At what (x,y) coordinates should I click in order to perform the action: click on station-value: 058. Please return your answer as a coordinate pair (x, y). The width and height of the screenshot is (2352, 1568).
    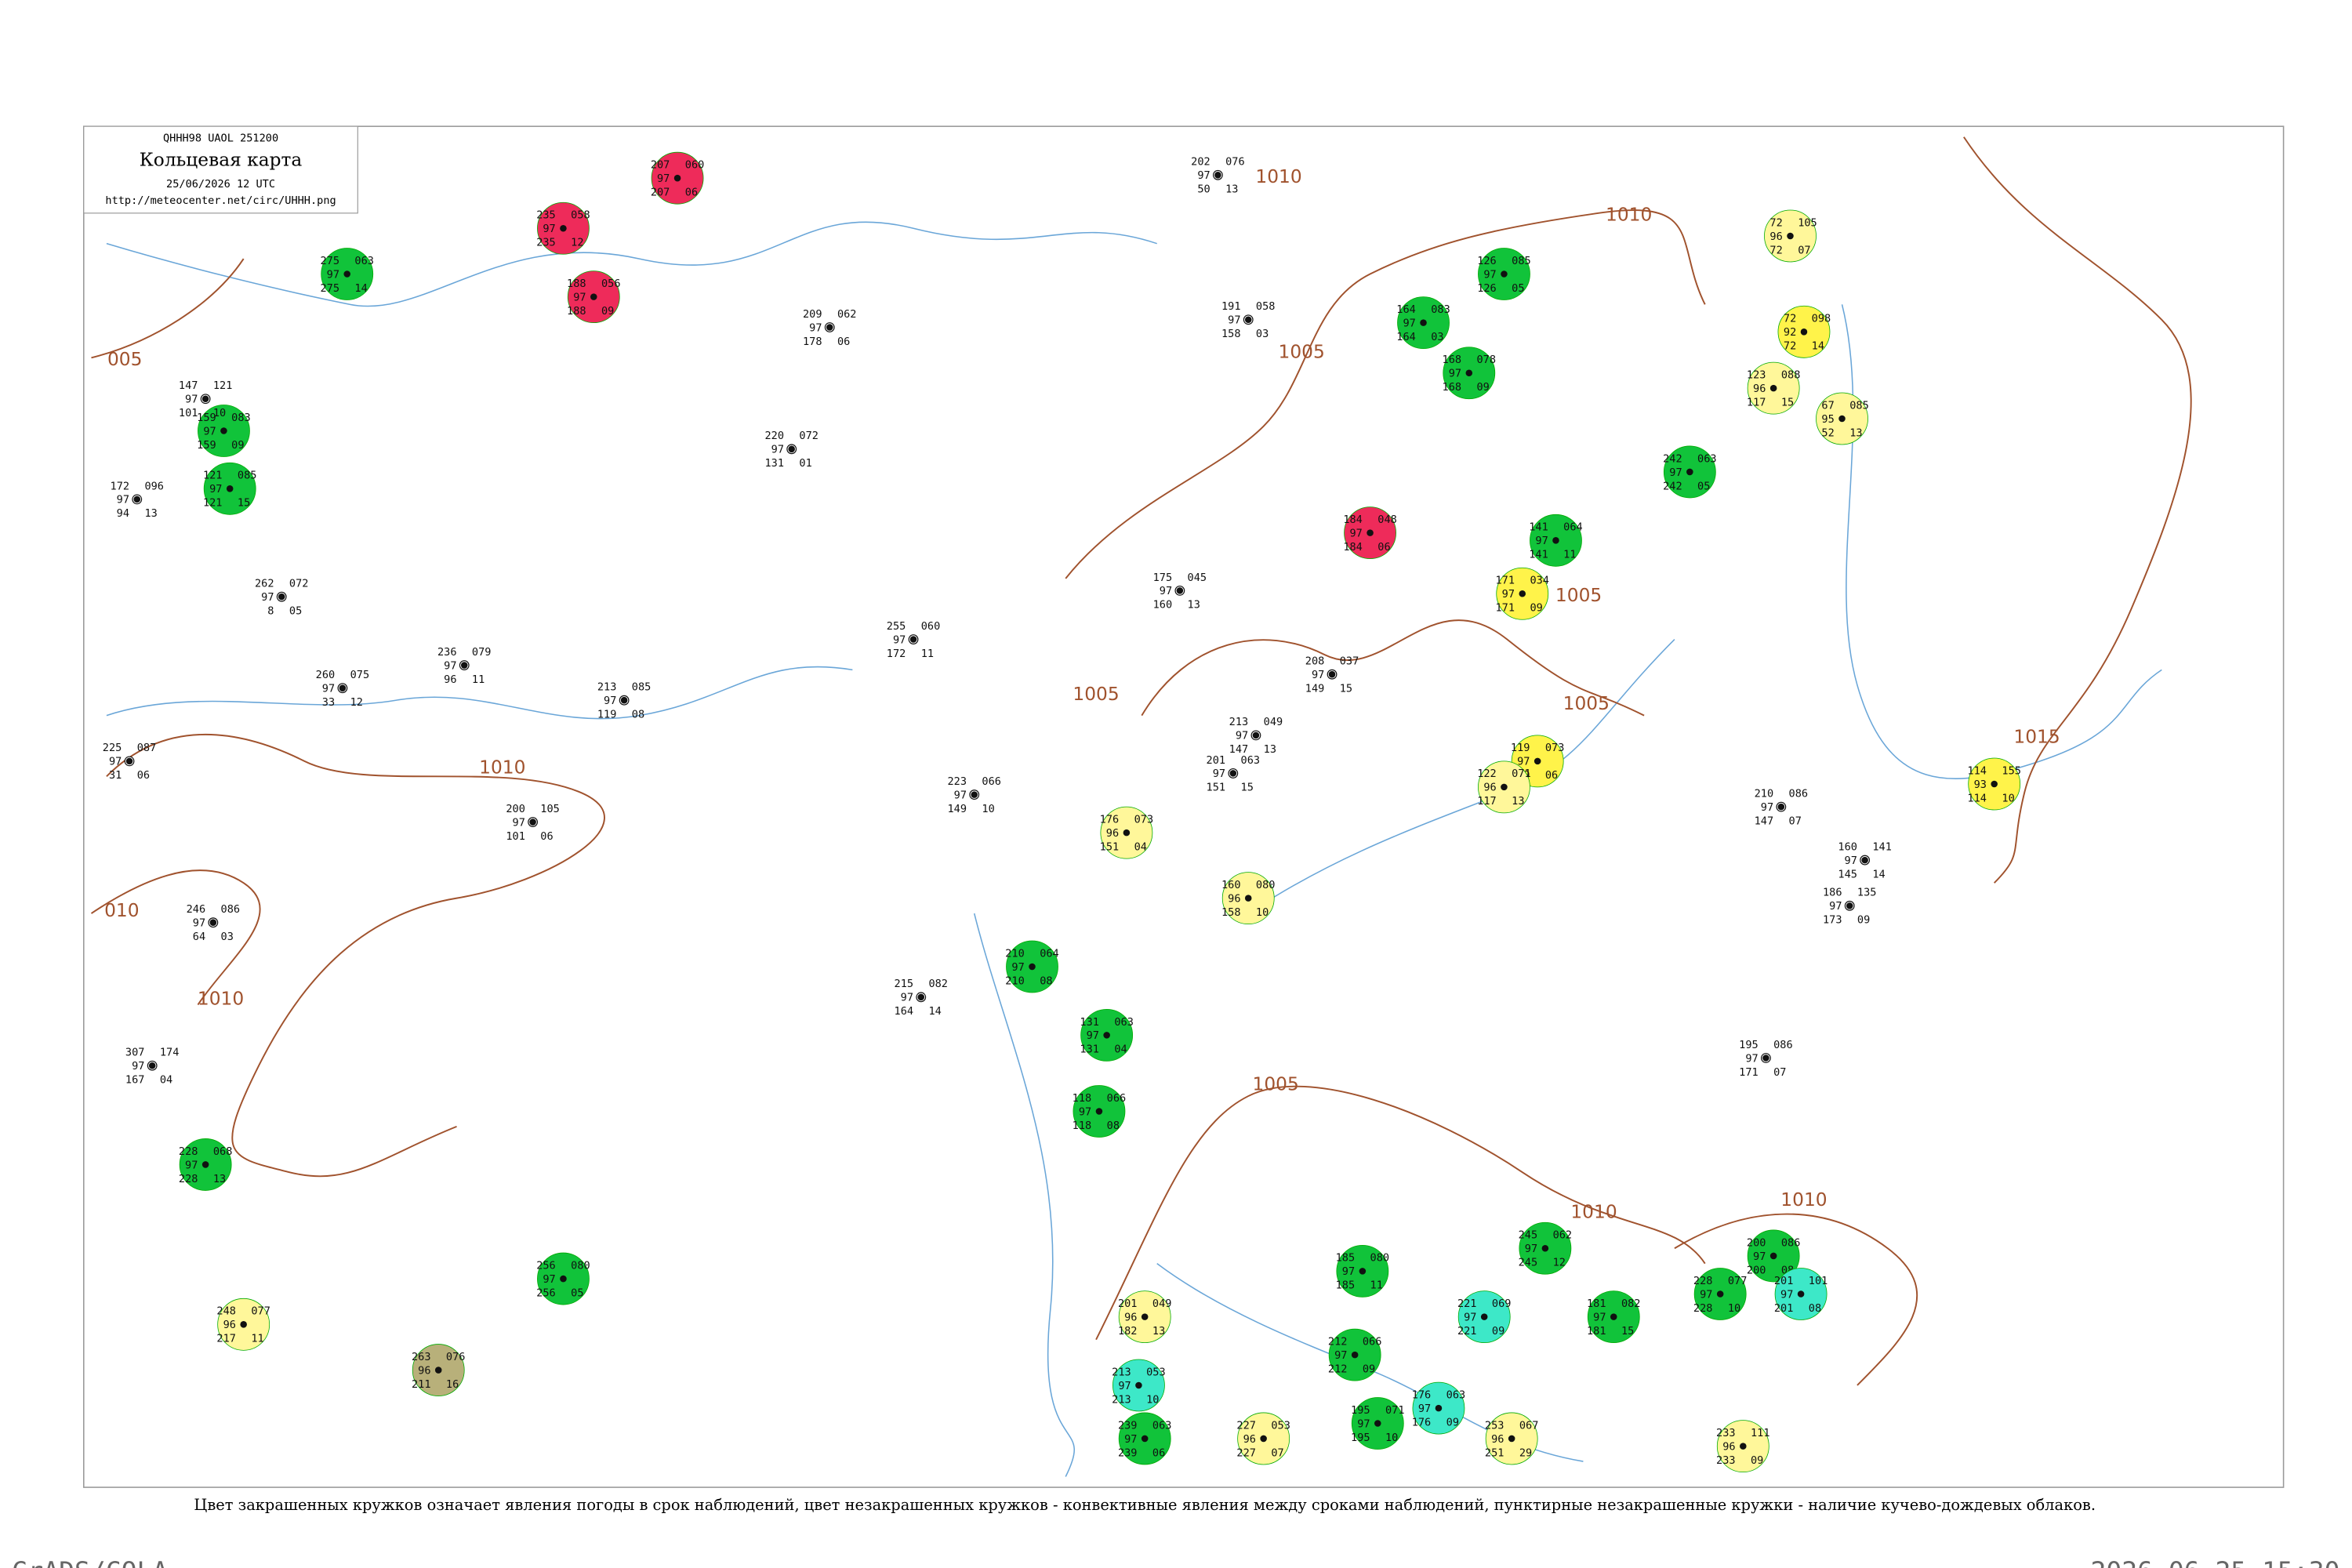
    Looking at the image, I should click on (580, 215).